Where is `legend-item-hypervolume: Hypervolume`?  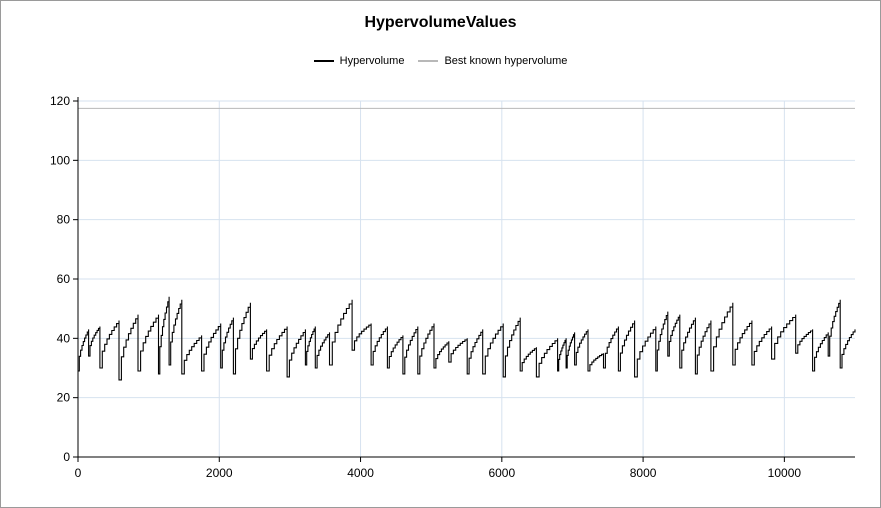 legend-item-hypervolume: Hypervolume is located at coordinates (359, 61).